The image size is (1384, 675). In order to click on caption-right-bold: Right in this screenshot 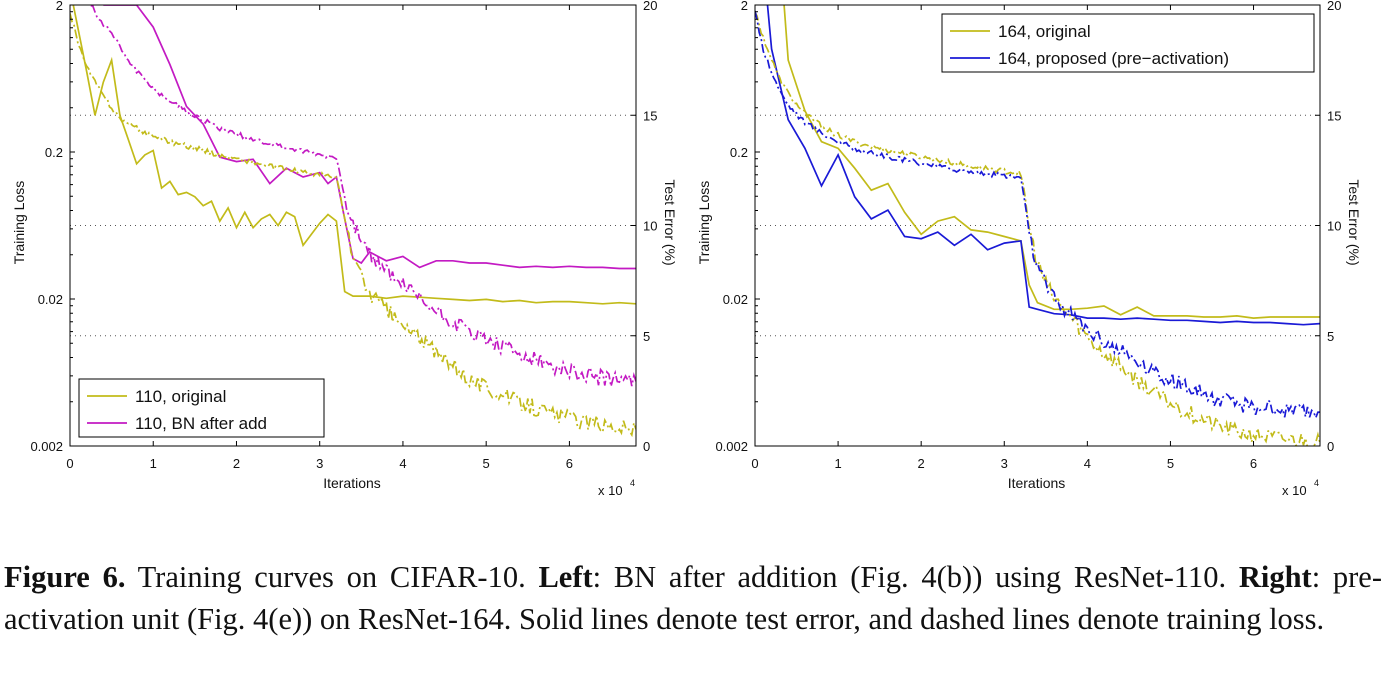, I will do `click(1275, 577)`.